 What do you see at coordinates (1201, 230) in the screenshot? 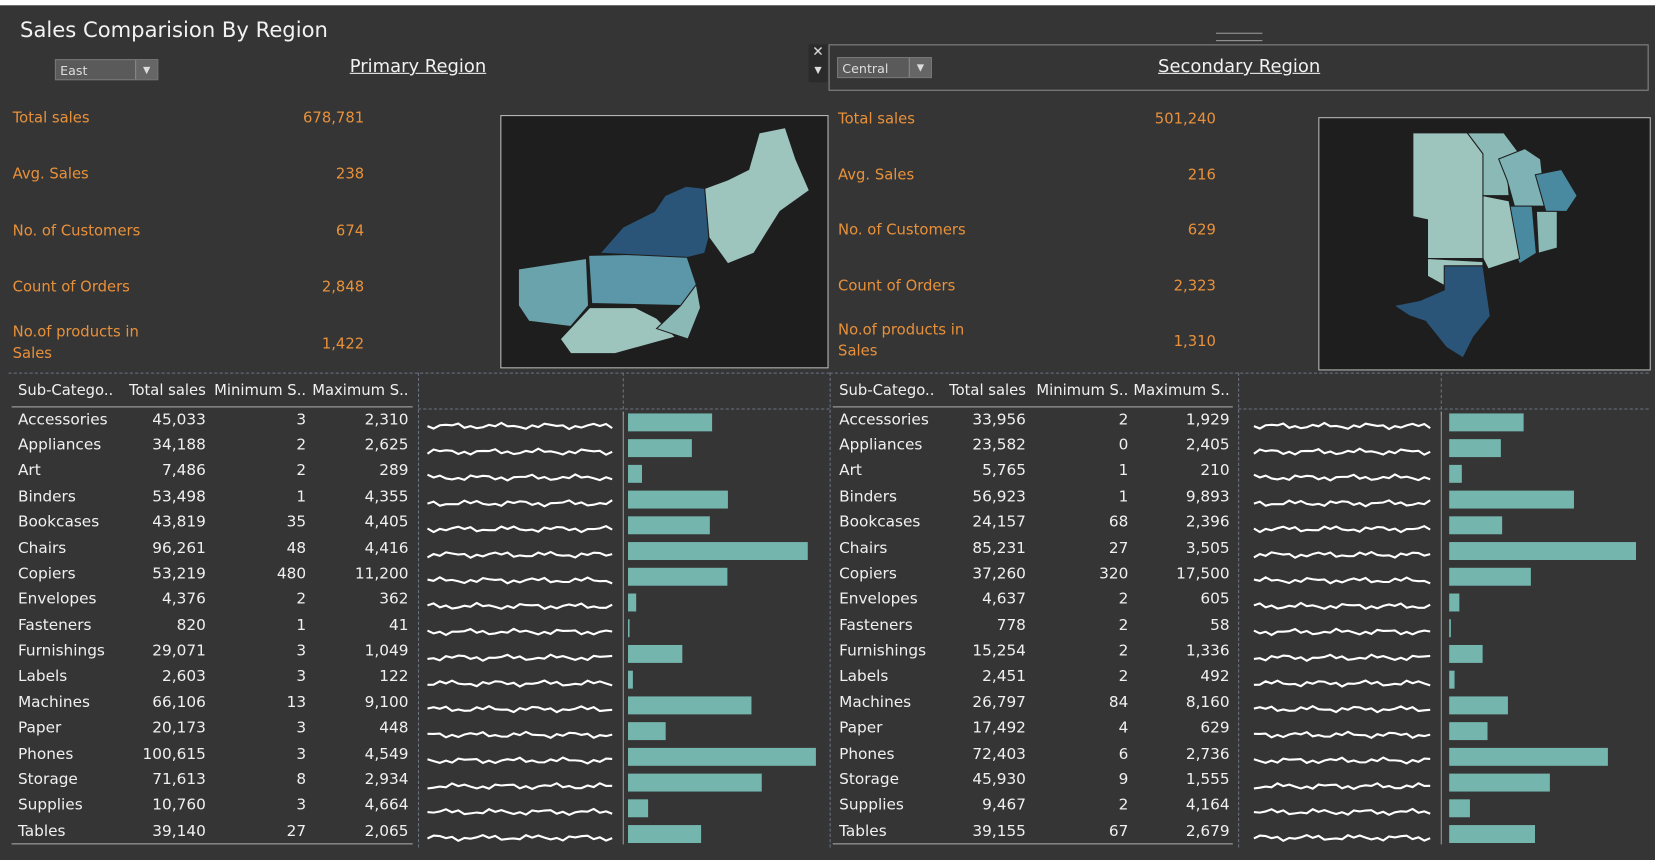
I see `kpi-value: 629` at bounding box center [1201, 230].